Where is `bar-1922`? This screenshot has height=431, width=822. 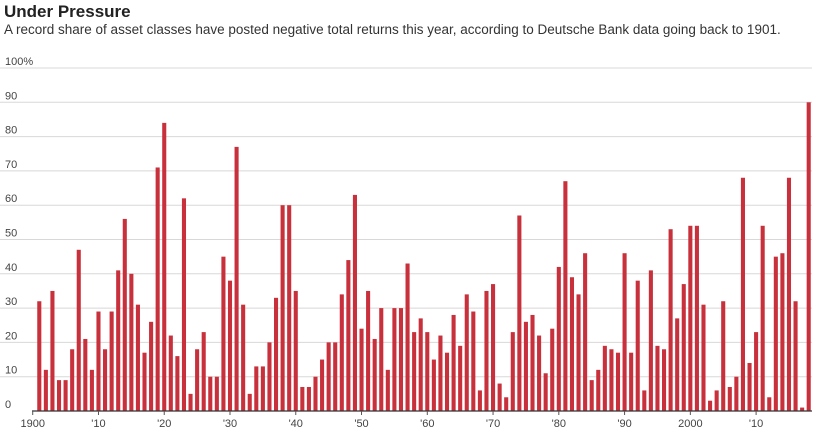 bar-1922 is located at coordinates (177, 383).